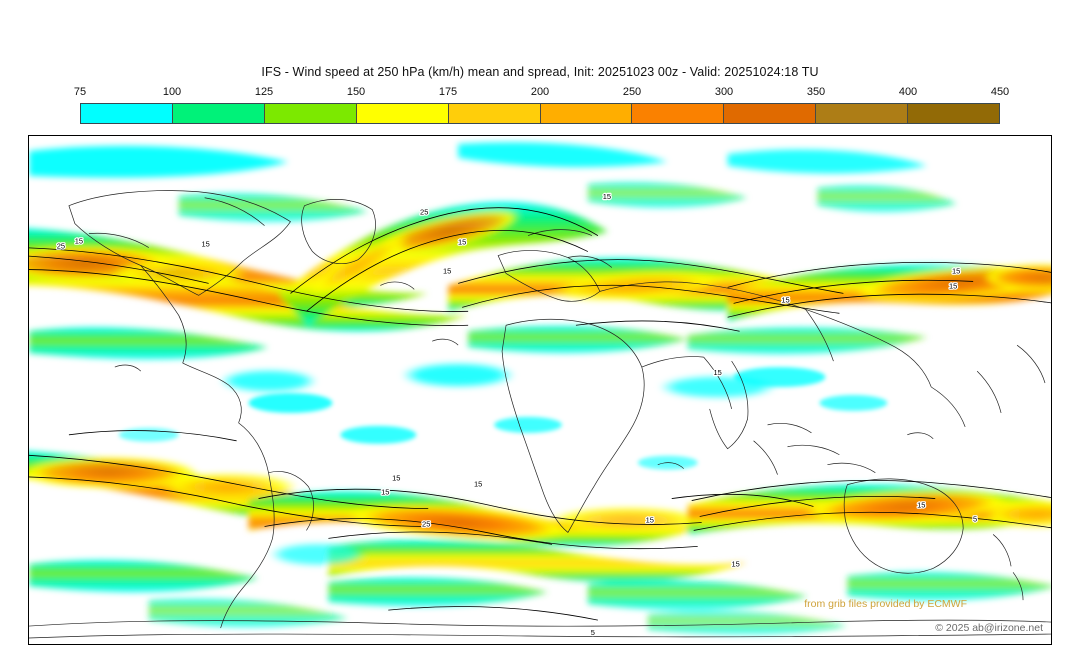 The height and width of the screenshot is (658, 1080). What do you see at coordinates (172, 92) in the screenshot?
I see `colorbar-tick-100: 100` at bounding box center [172, 92].